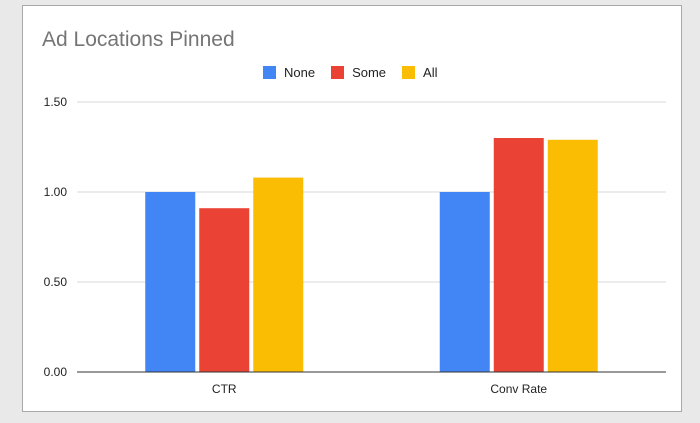  Describe the element at coordinates (369, 72) in the screenshot. I see `legend-label-some: Some` at that location.